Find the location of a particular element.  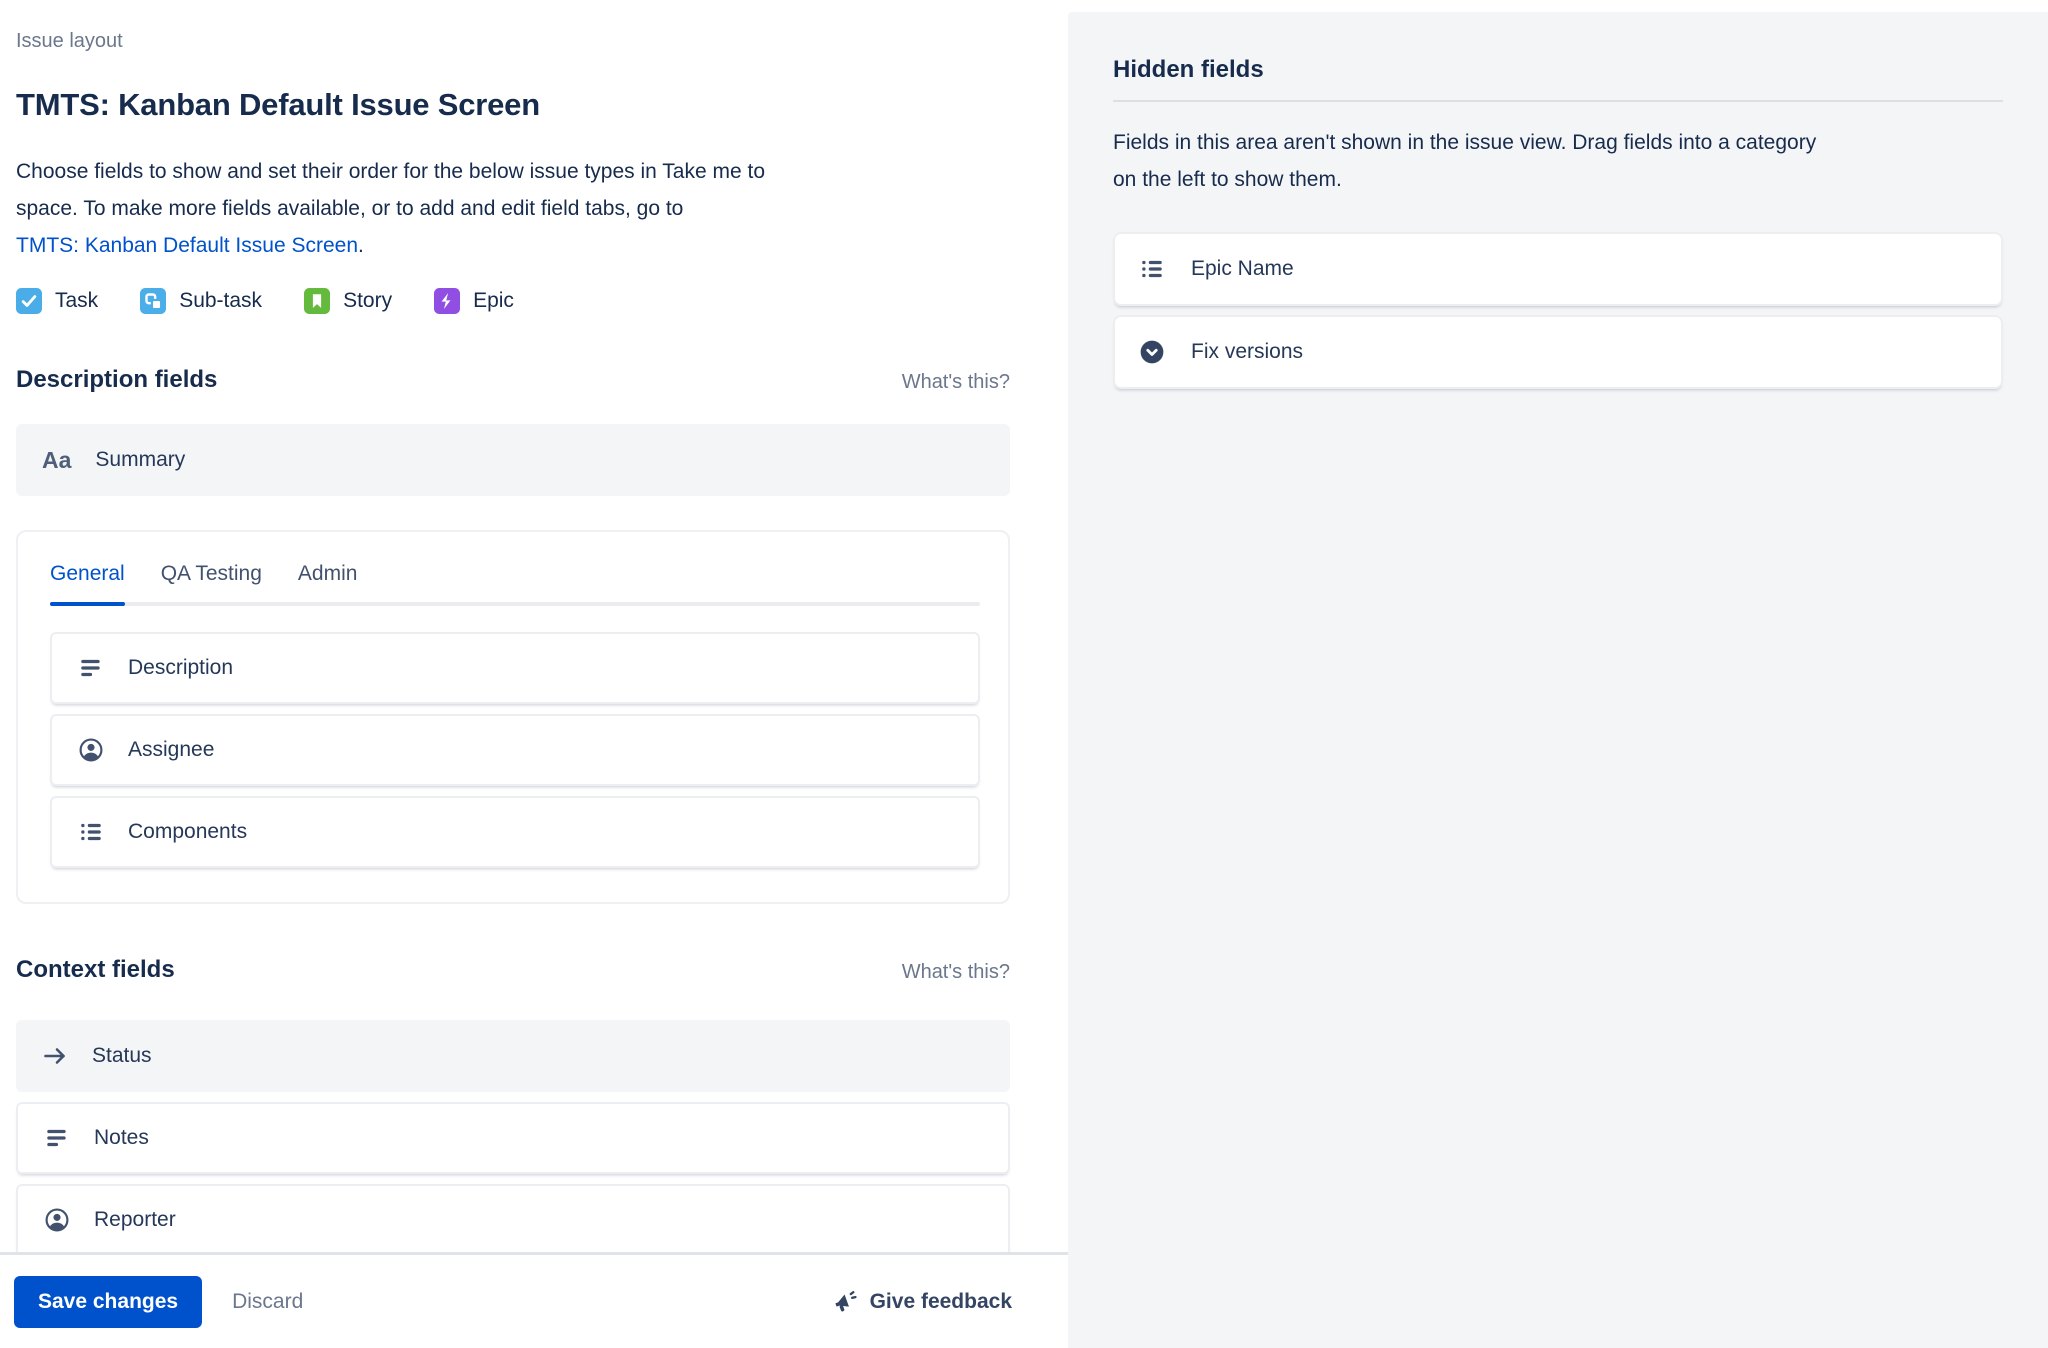

hidden-fields-divider is located at coordinates (1558, 101).